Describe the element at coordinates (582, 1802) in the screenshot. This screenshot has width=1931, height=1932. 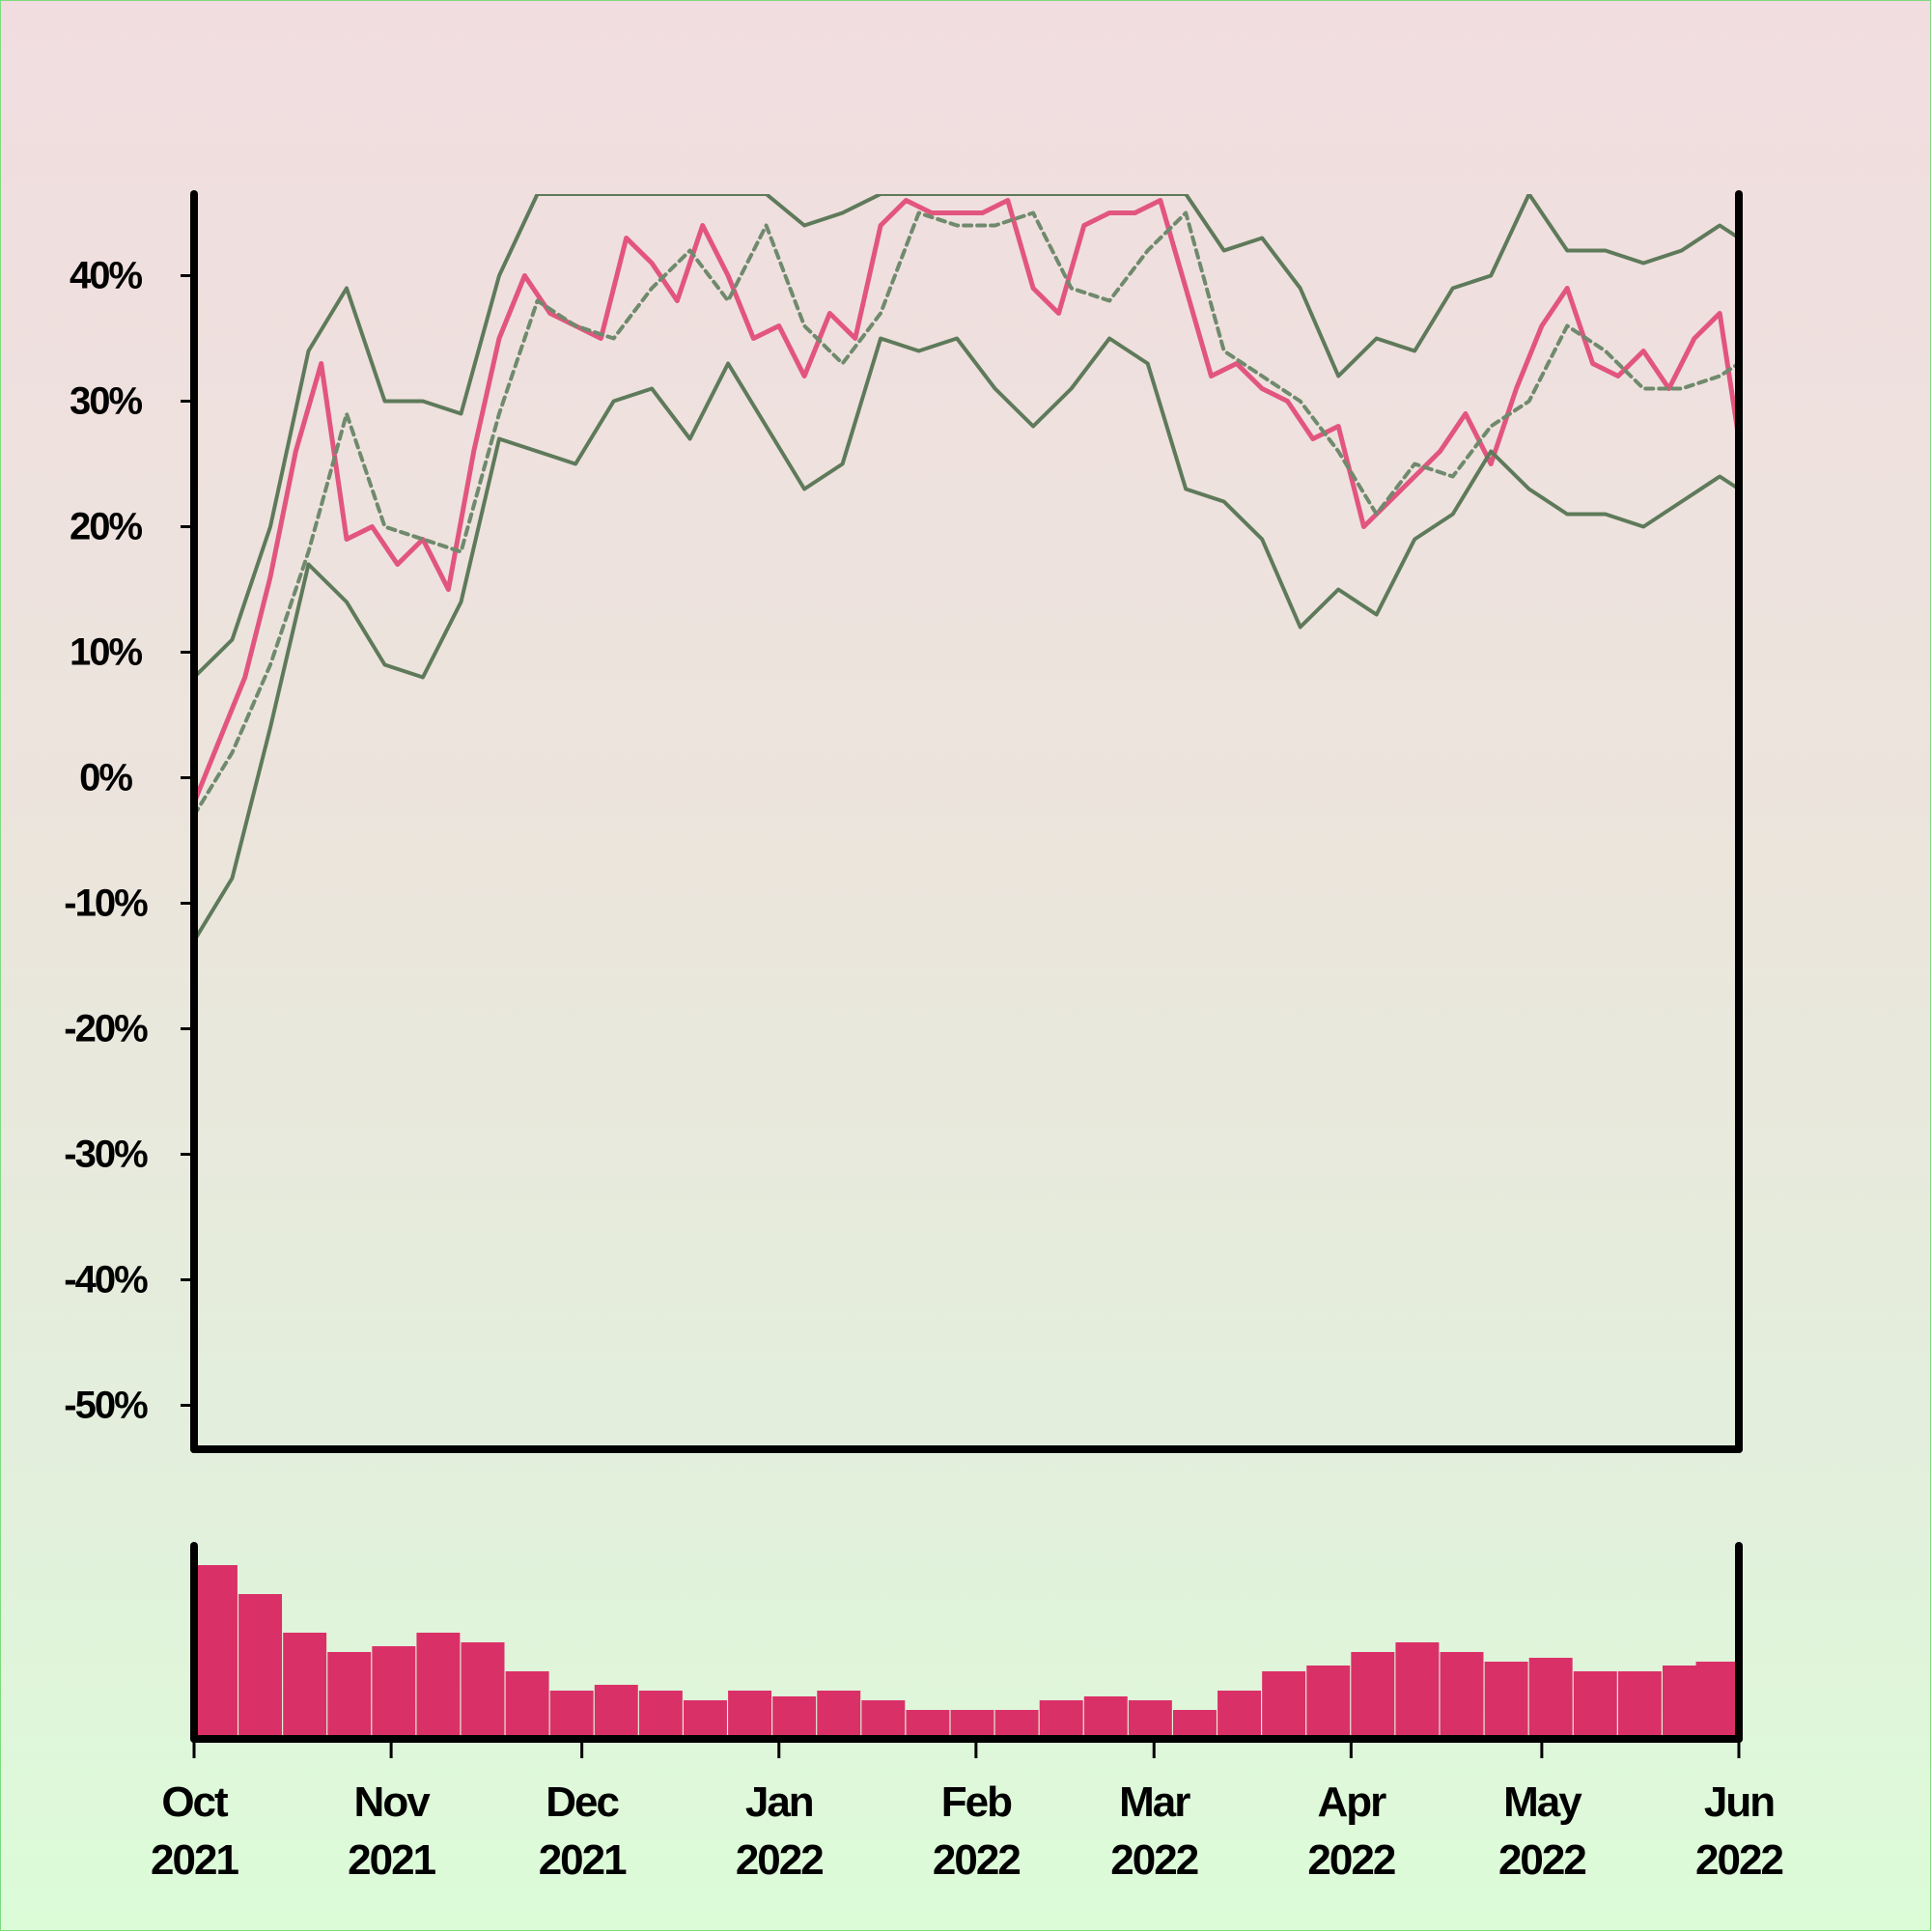
I see `x-tick-label-month: Dec` at that location.